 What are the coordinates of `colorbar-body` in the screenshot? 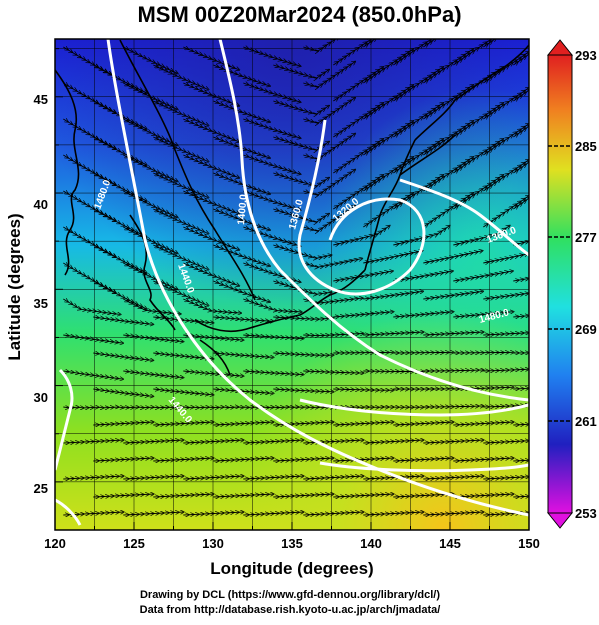 It's located at (560, 284).